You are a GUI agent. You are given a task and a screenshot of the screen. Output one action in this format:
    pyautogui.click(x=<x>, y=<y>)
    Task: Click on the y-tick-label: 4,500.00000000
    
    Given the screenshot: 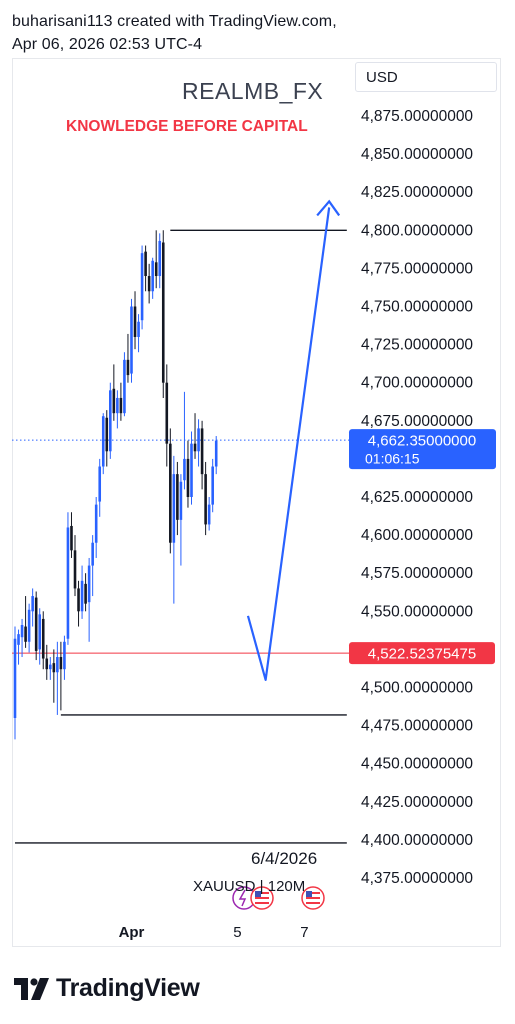 What is the action you would take?
    pyautogui.click(x=417, y=688)
    